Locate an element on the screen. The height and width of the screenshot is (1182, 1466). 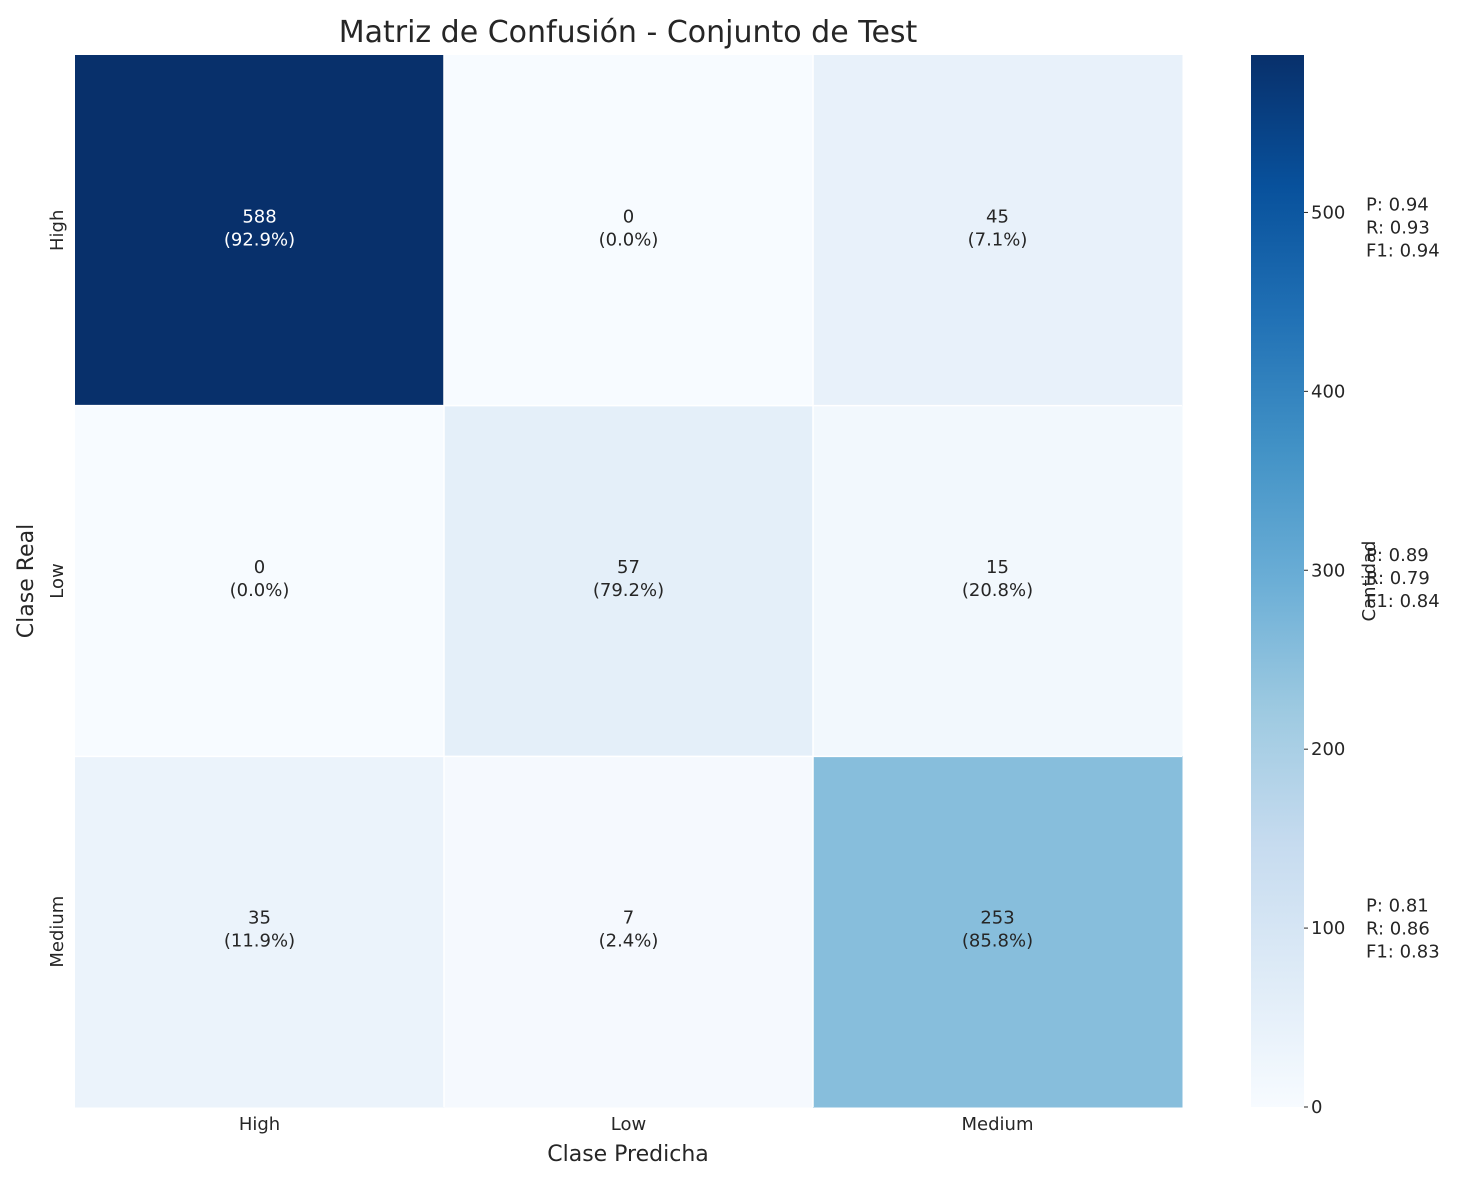
x-tick-label: High is located at coordinates (259, 1124).